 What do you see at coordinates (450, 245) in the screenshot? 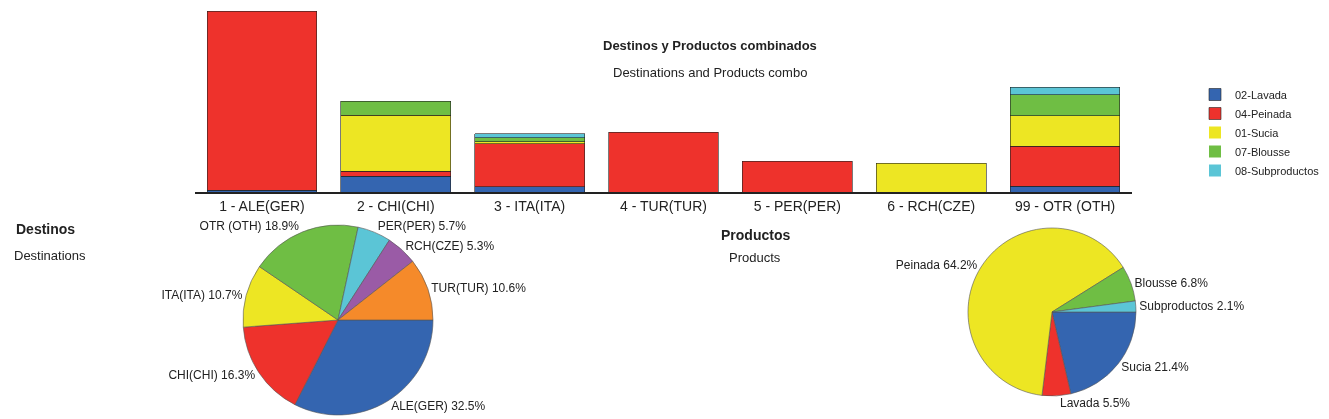
I see `slice-label: RCH(CZE) 5.3%` at bounding box center [450, 245].